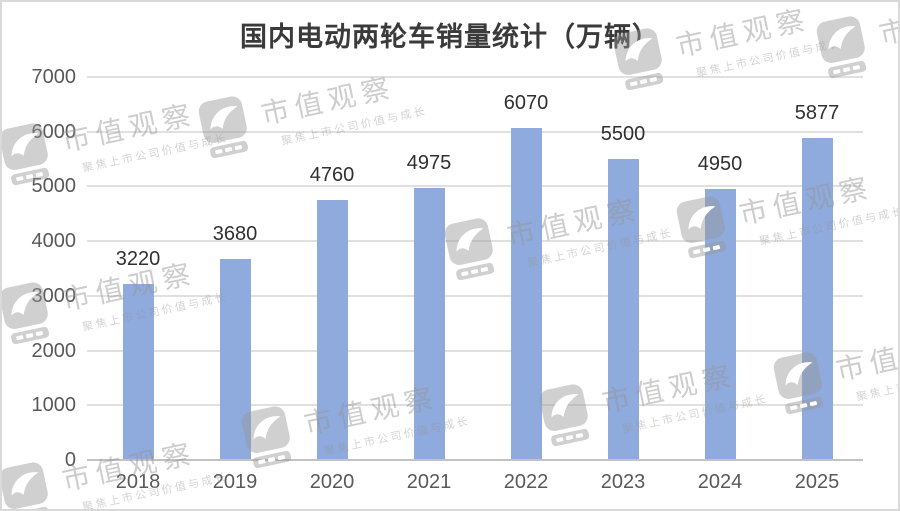  I want to click on y-axis-tick-label: 7000, so click(54, 77).